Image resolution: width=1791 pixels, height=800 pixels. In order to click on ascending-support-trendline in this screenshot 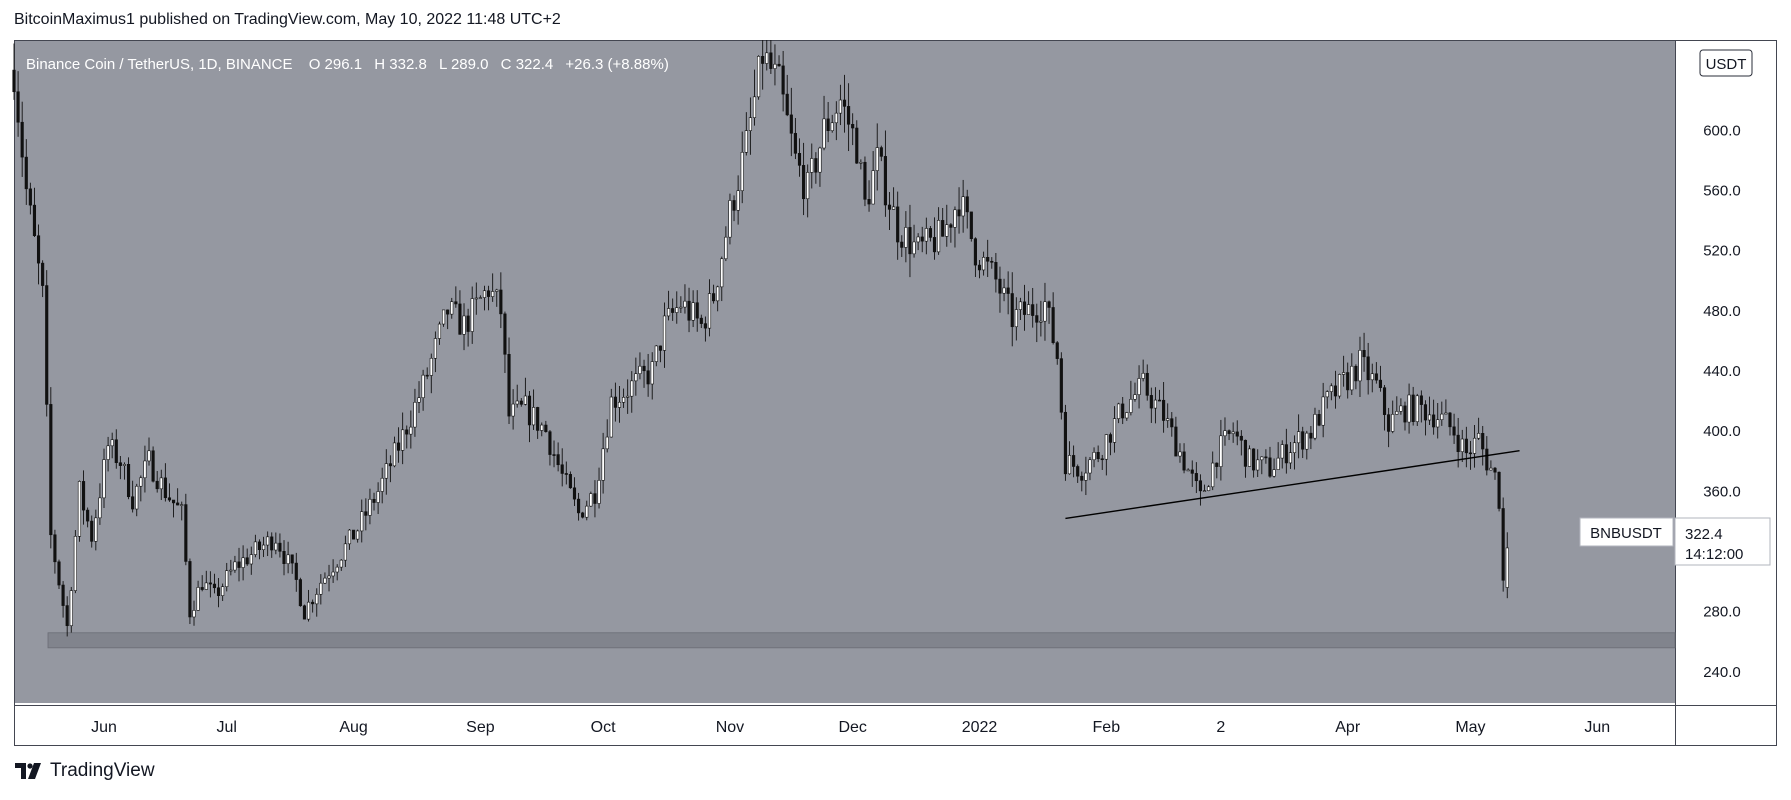, I will do `click(1292, 485)`.